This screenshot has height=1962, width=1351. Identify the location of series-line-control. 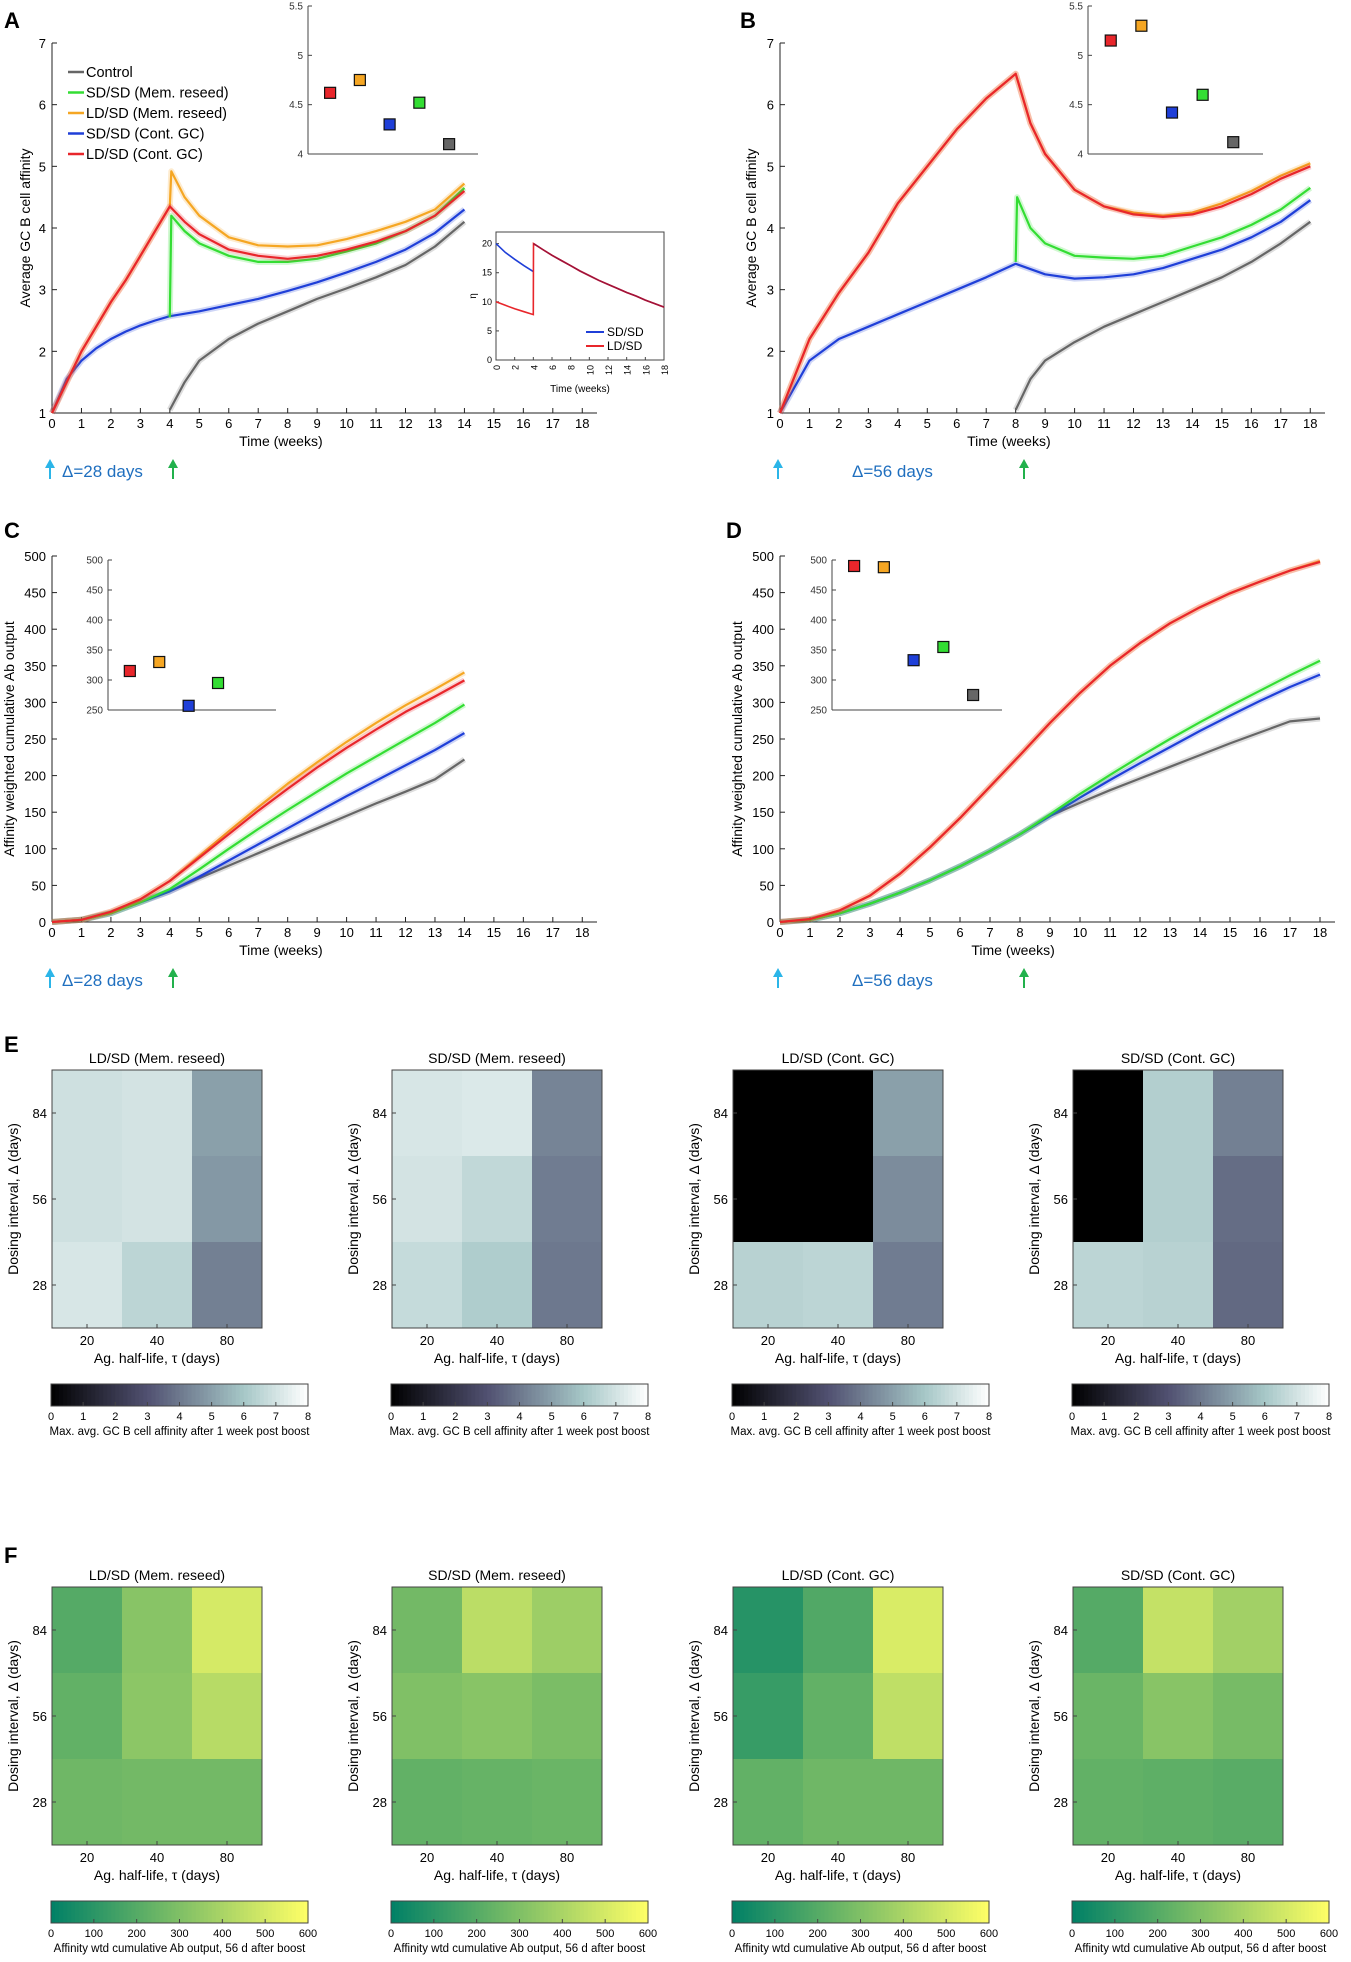
(1050, 820).